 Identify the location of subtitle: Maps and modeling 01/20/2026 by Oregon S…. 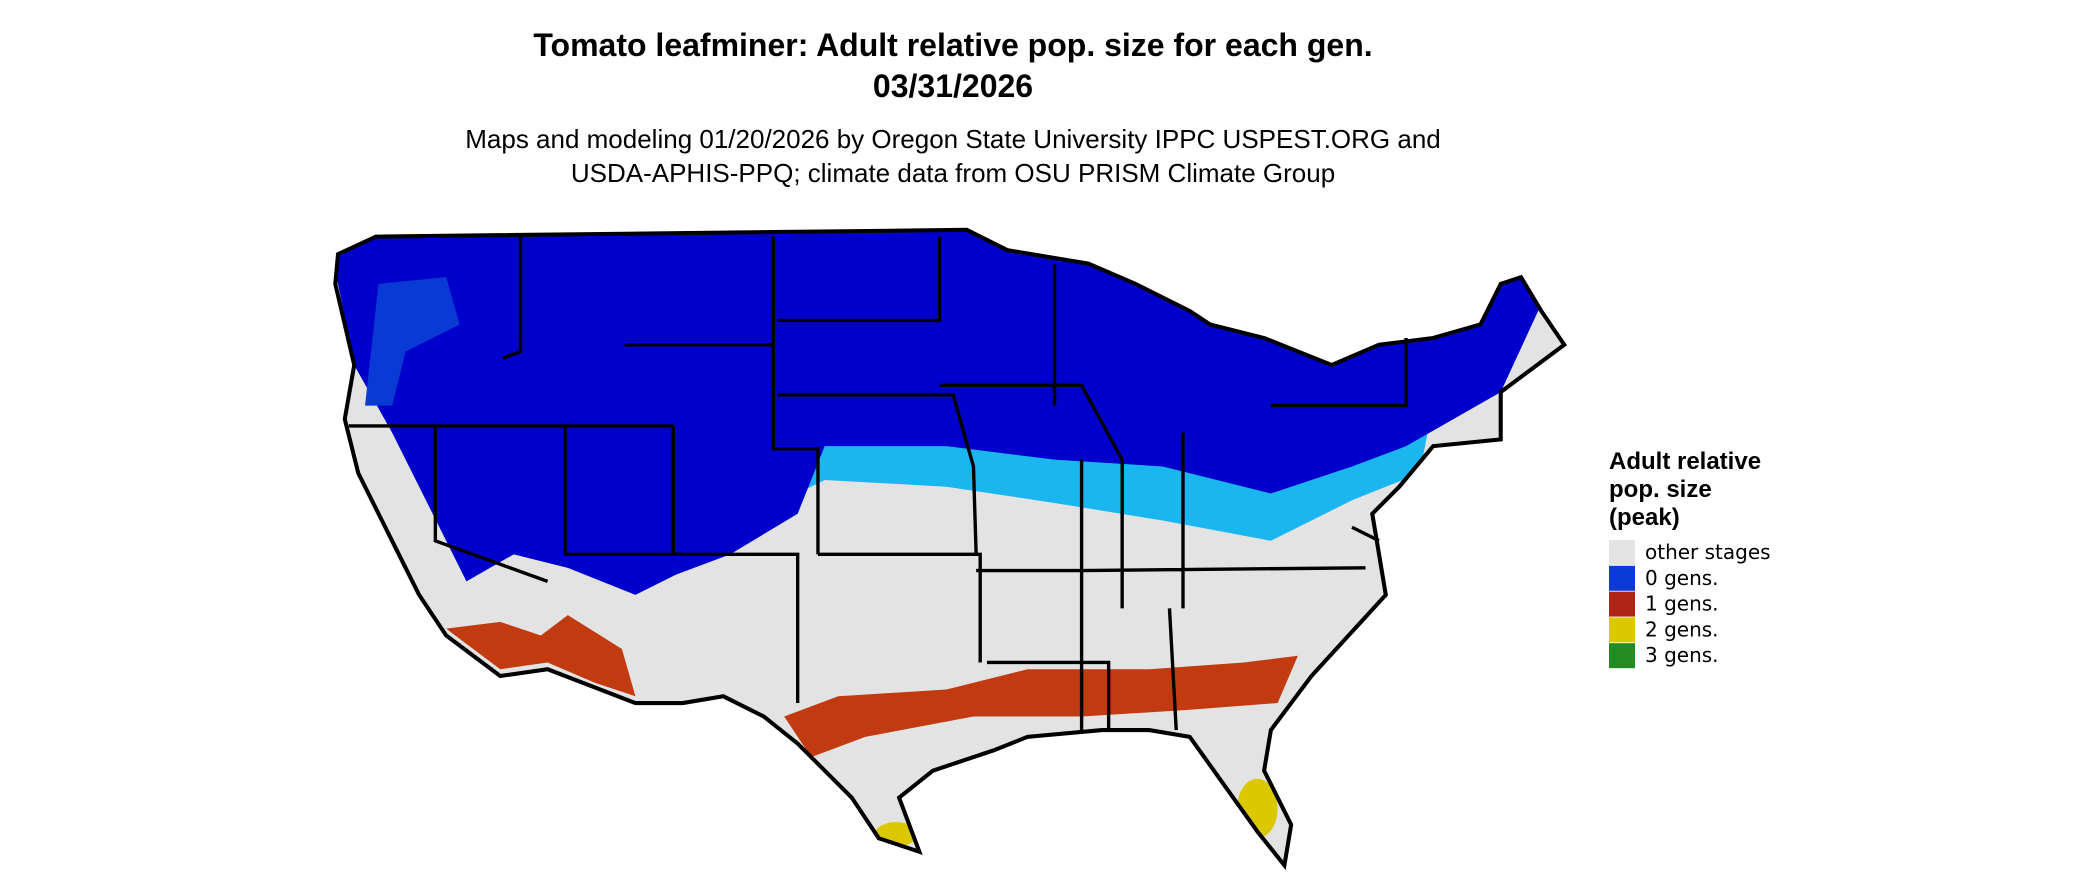
(953, 139).